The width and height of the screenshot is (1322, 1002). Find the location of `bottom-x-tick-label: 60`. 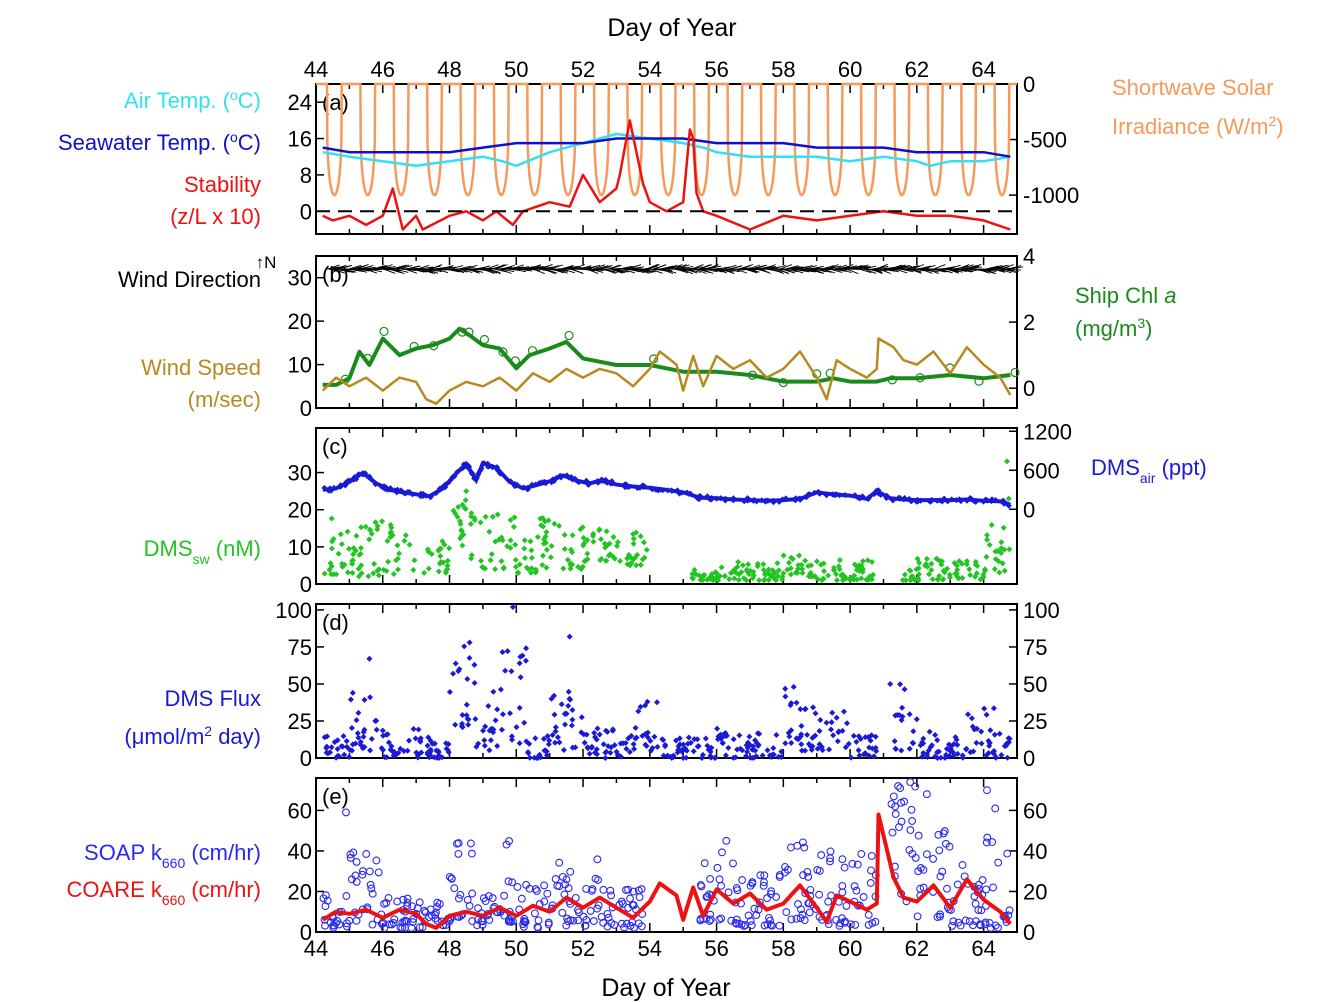

bottom-x-tick-label: 60 is located at coordinates (850, 948).